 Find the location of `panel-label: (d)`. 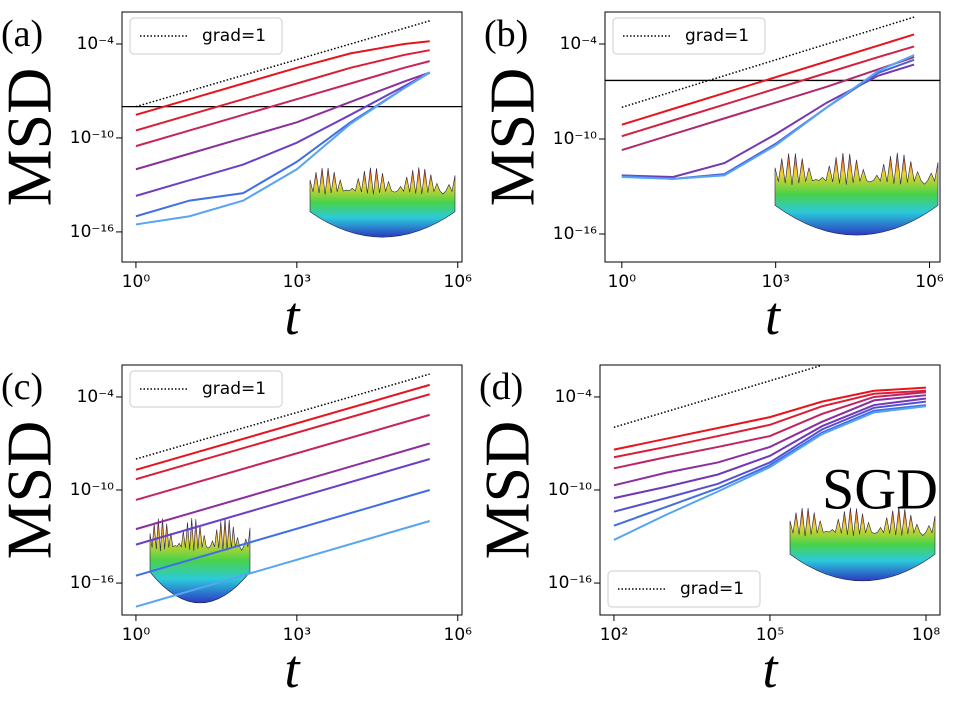

panel-label: (d) is located at coordinates (501, 387).